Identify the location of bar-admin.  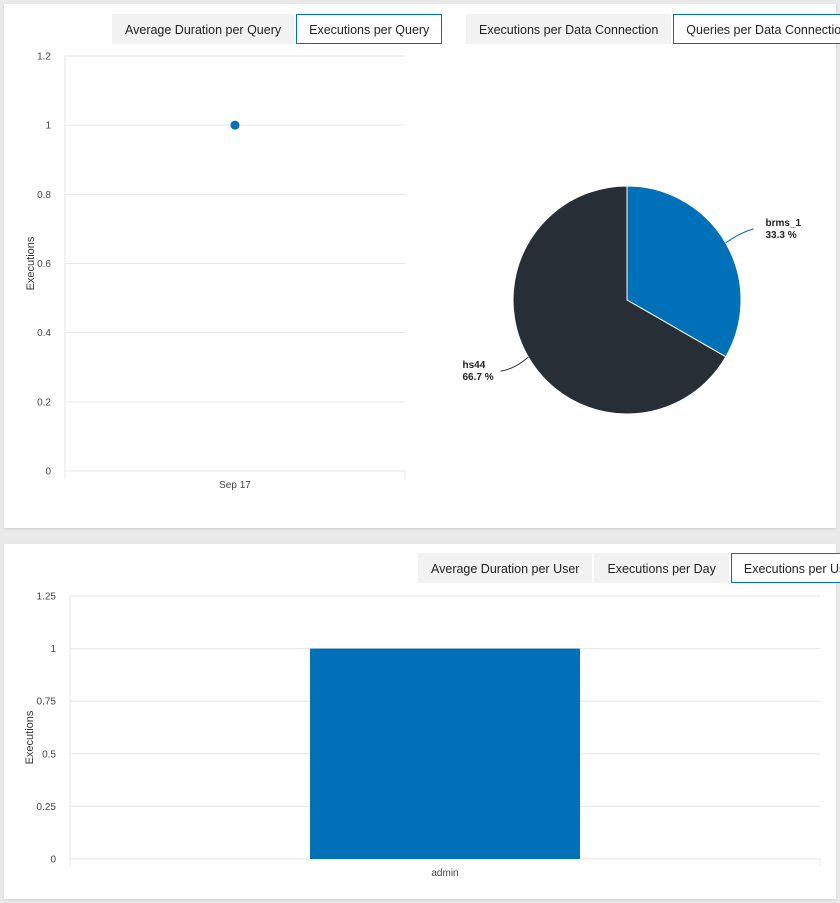
(445, 753).